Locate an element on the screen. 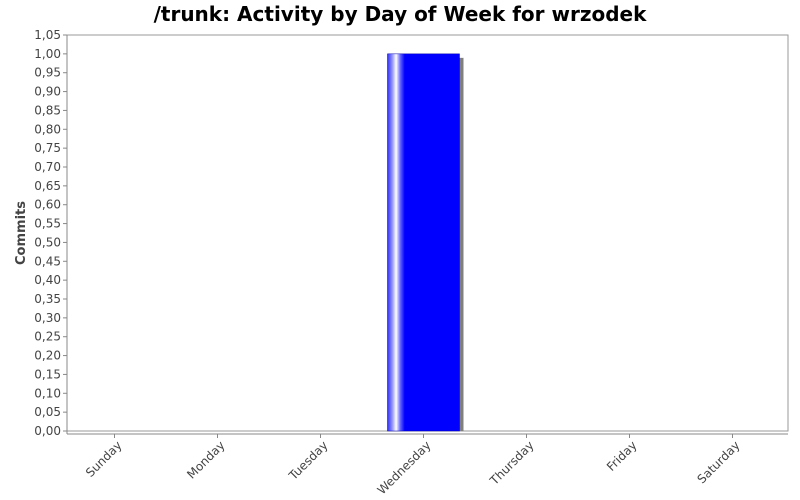  x-tick-label: Monday is located at coordinates (205, 459).